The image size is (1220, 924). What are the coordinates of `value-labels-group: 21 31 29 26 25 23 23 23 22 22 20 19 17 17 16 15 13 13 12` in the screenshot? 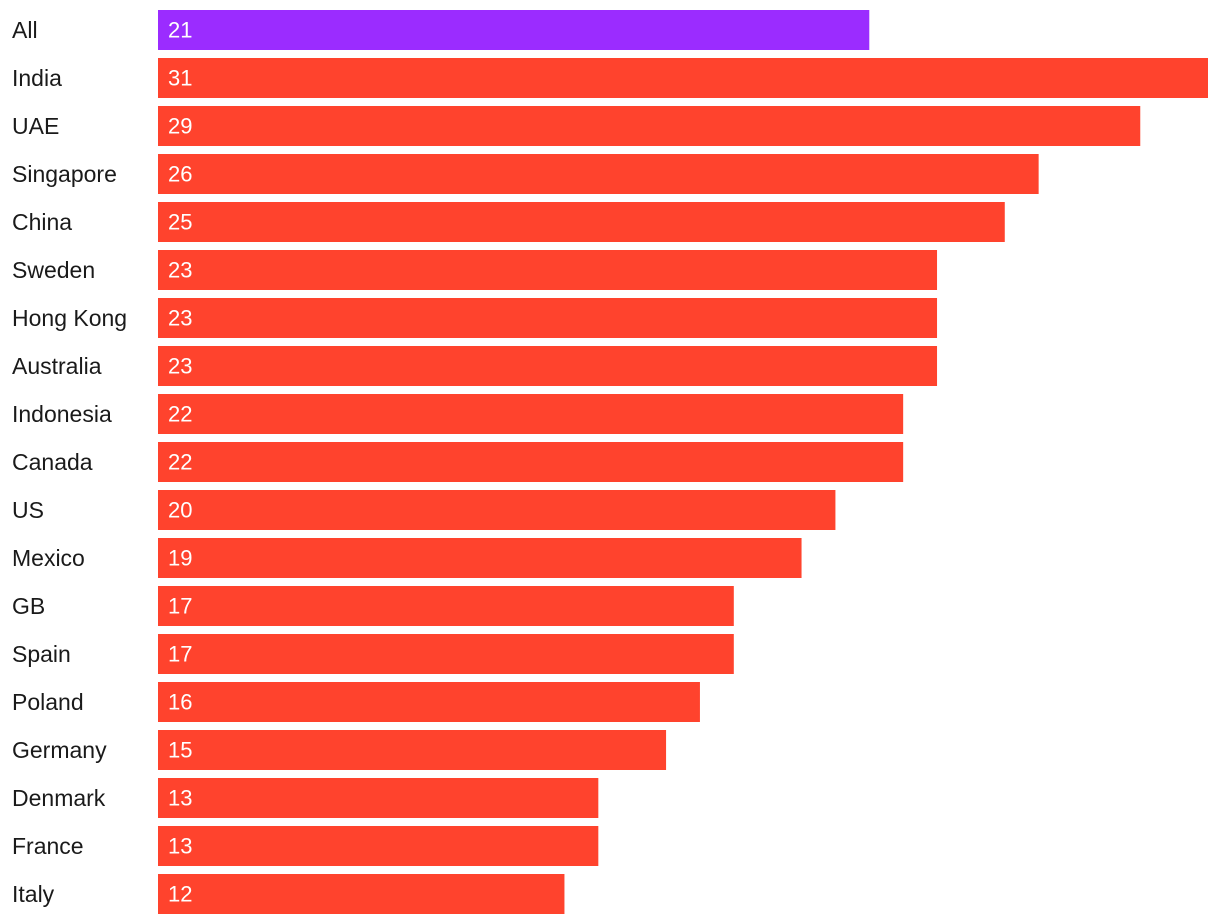 It's located at (180, 462).